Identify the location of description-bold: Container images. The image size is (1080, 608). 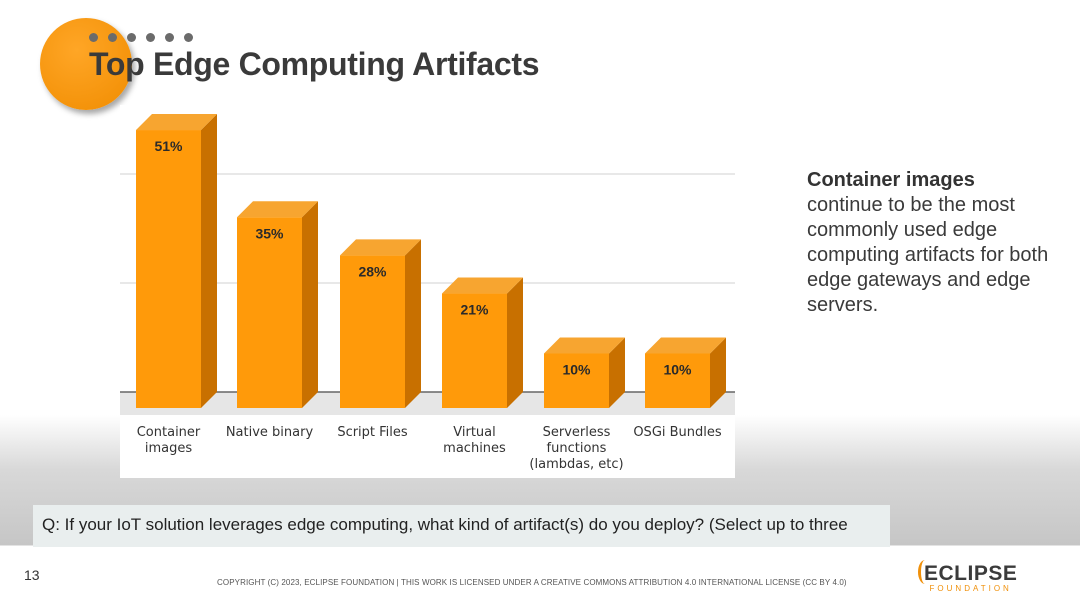
(891, 180).